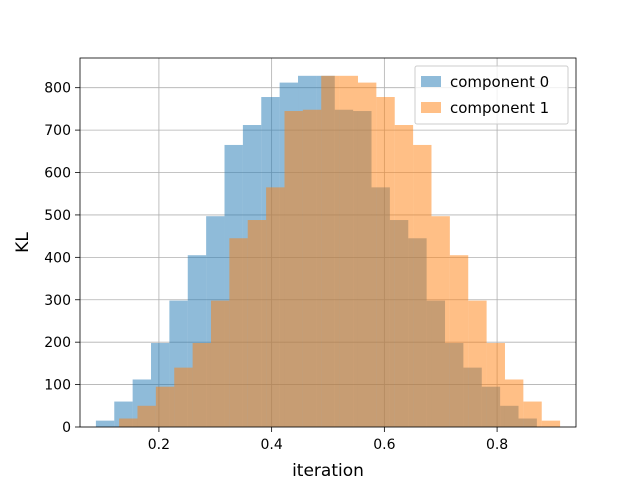 Image resolution: width=640 pixels, height=480 pixels. What do you see at coordinates (57, 258) in the screenshot?
I see `y-tick-label: 400` at bounding box center [57, 258].